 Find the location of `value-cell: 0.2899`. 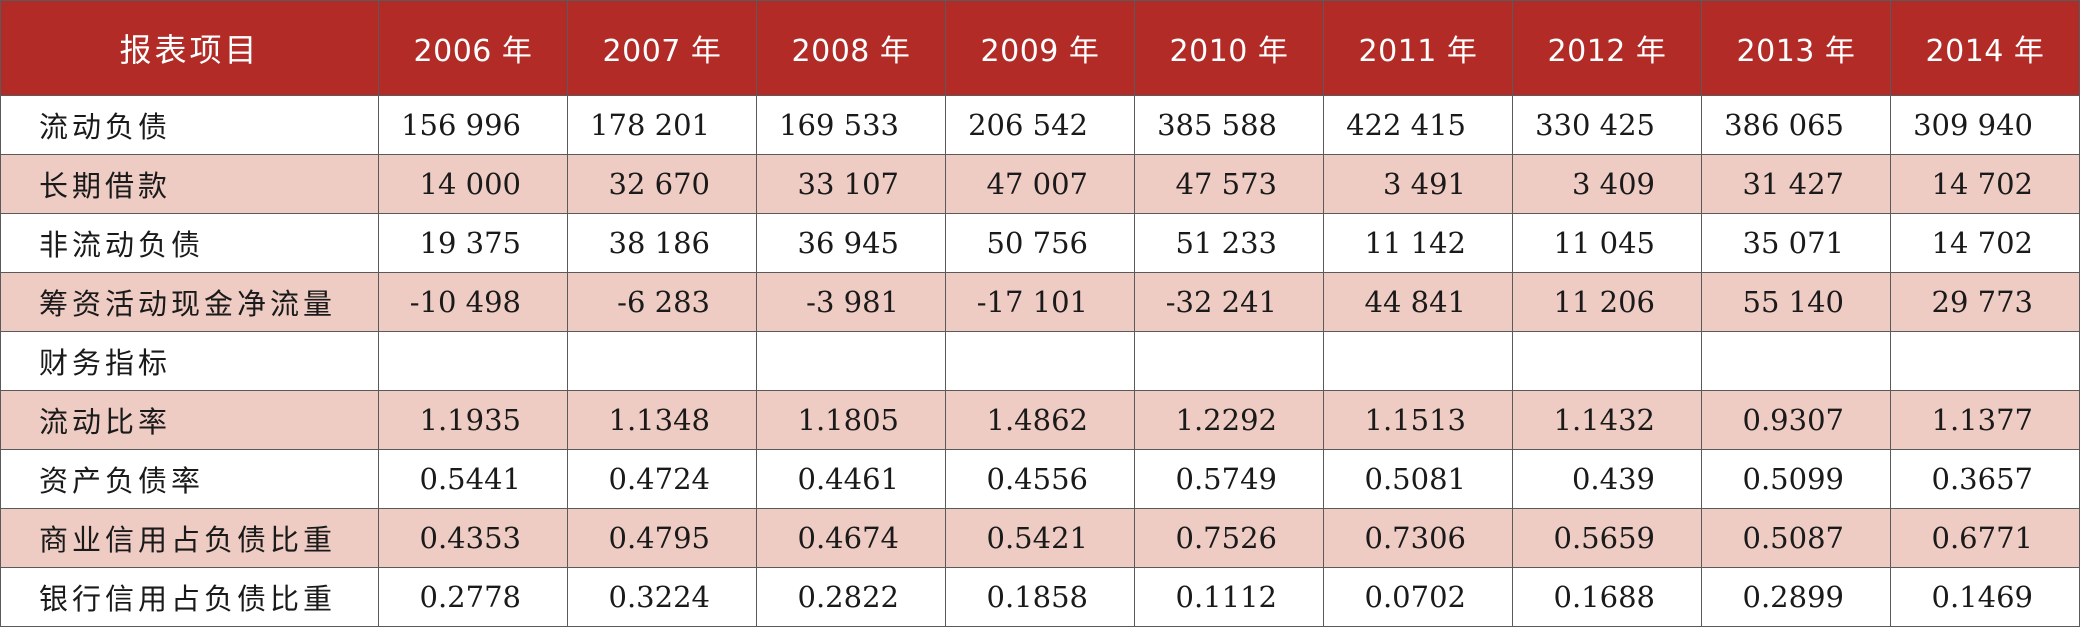

value-cell: 0.2899 is located at coordinates (1796, 597).